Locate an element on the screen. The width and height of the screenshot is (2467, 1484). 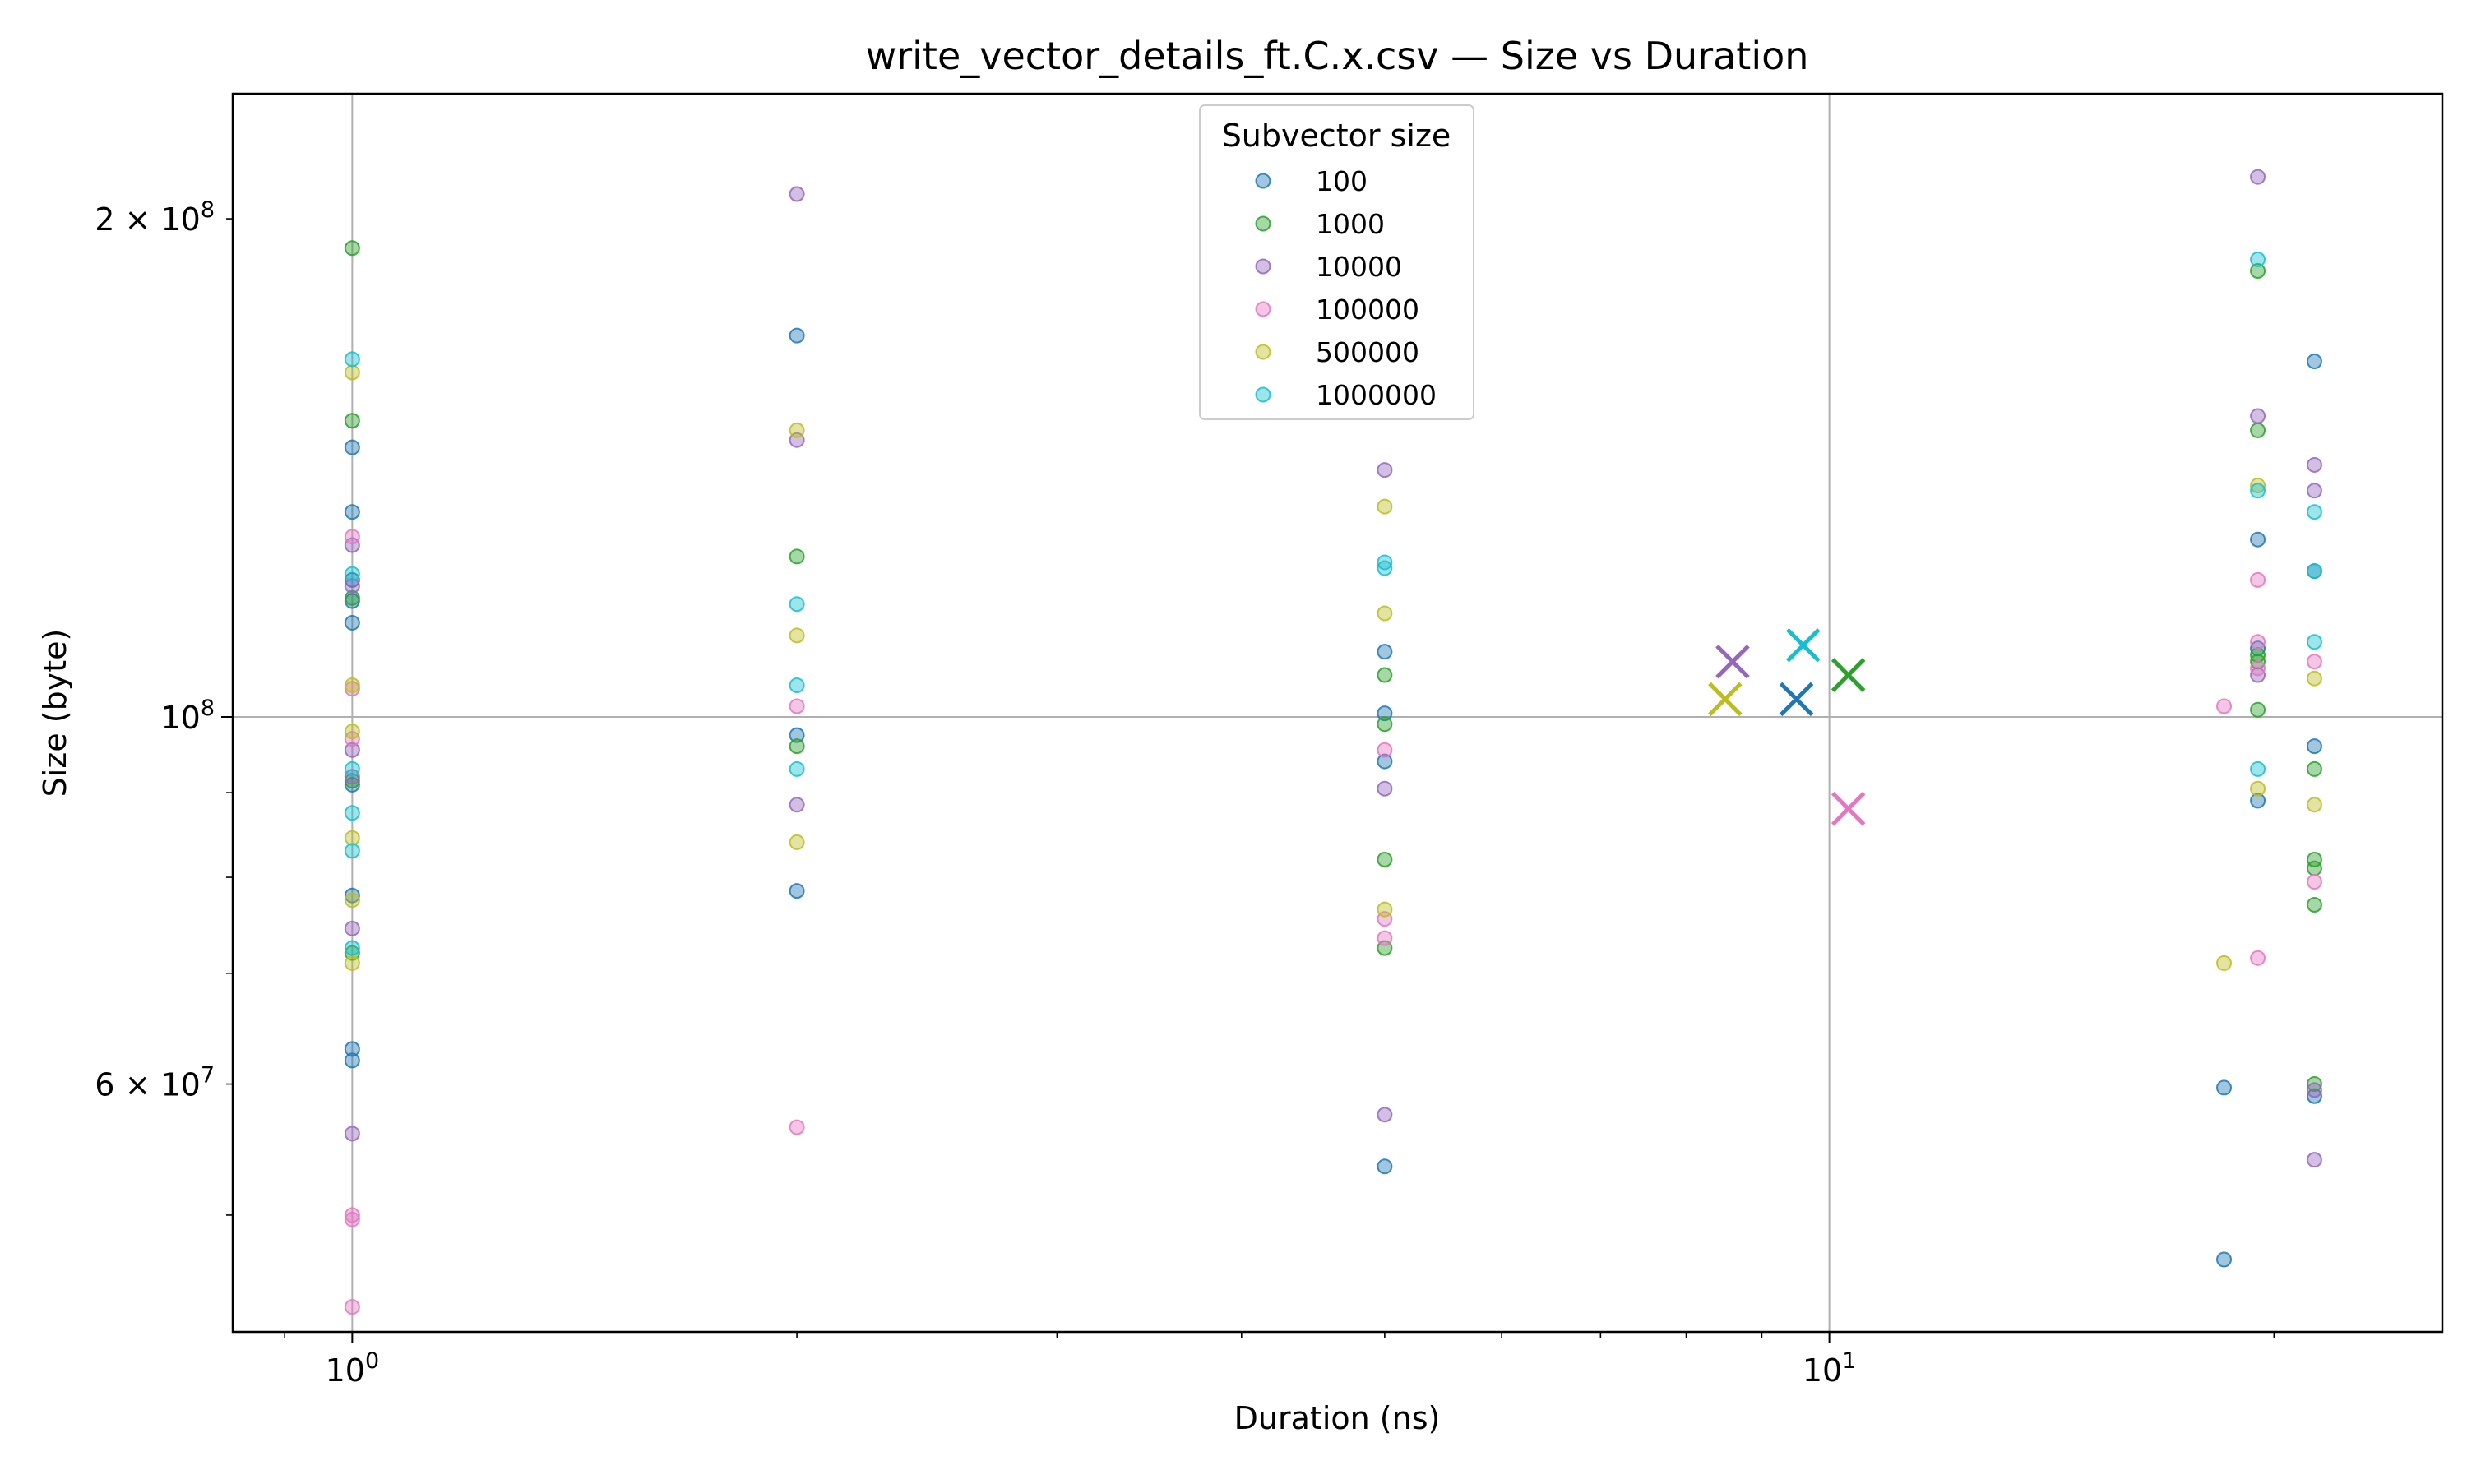
legend-label: 500000 is located at coordinates (1367, 352).